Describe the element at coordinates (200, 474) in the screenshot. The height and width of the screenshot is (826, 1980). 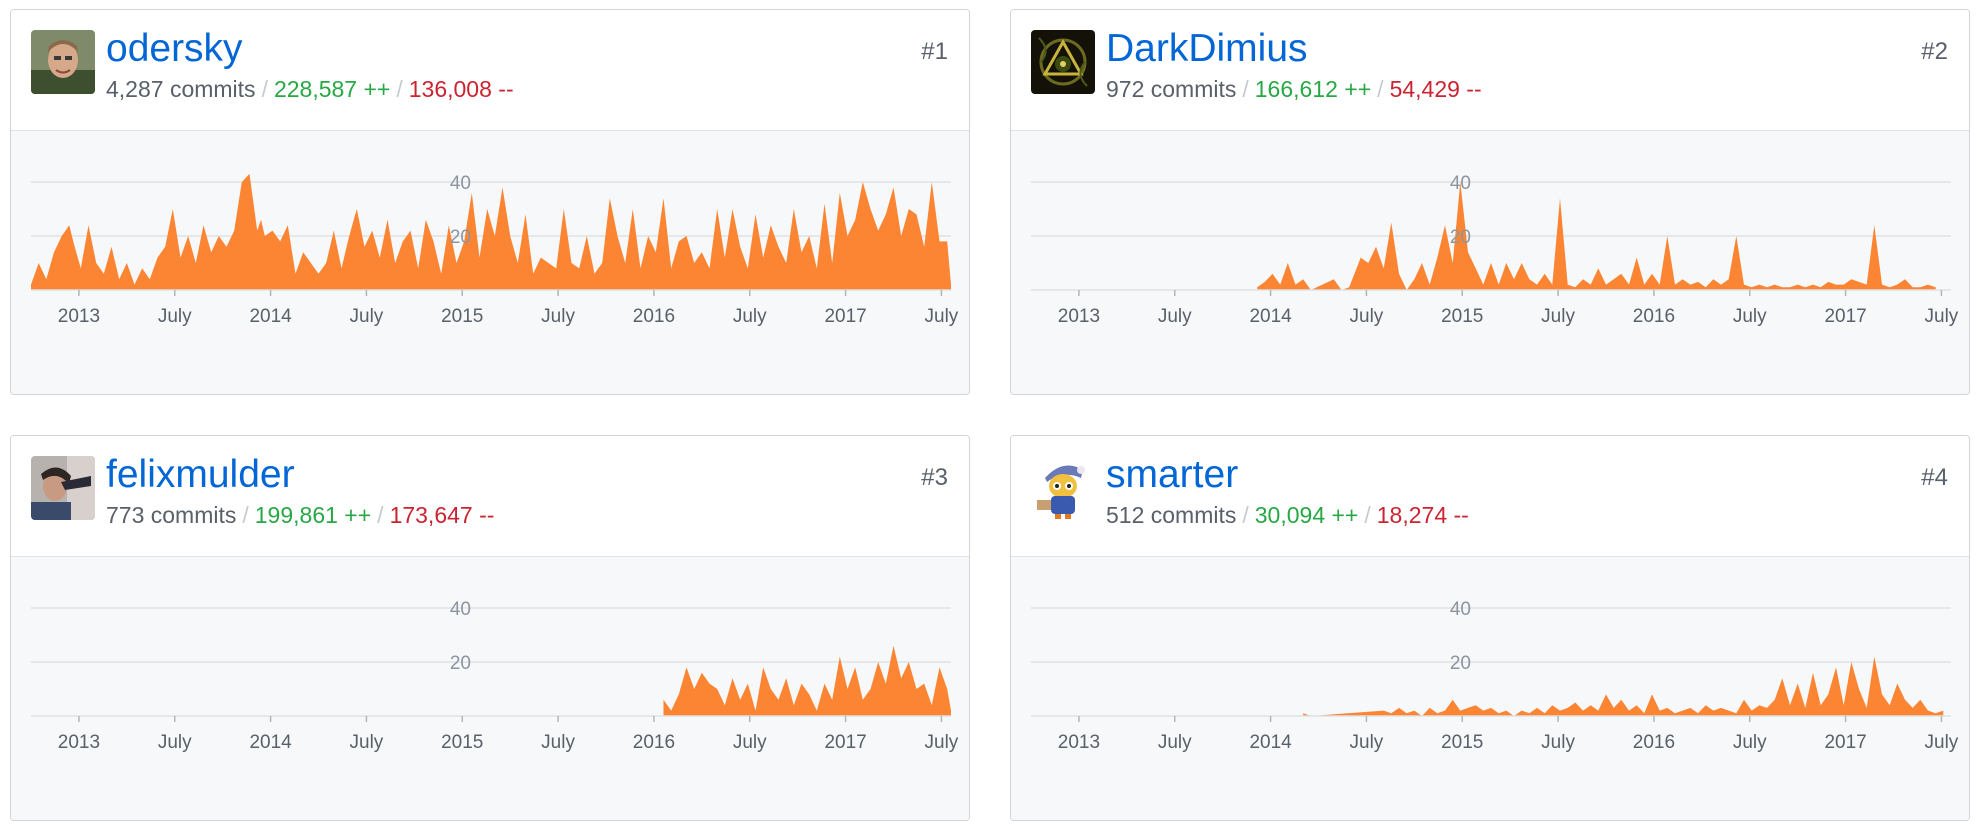
I see `username-link: felixmulder` at that location.